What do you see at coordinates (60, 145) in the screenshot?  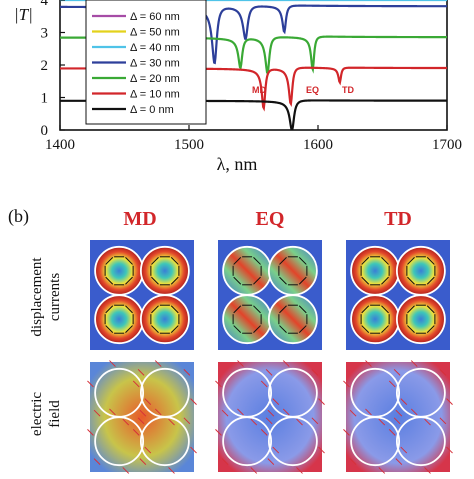 I see `x-tick-label-0: 1400` at bounding box center [60, 145].